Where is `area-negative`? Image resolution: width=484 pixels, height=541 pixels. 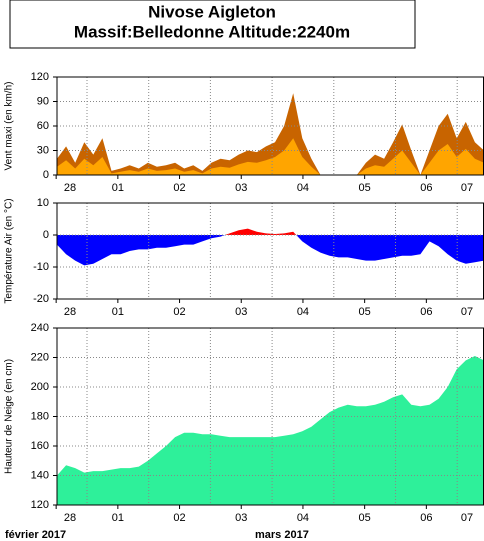 area-negative is located at coordinates (270, 250).